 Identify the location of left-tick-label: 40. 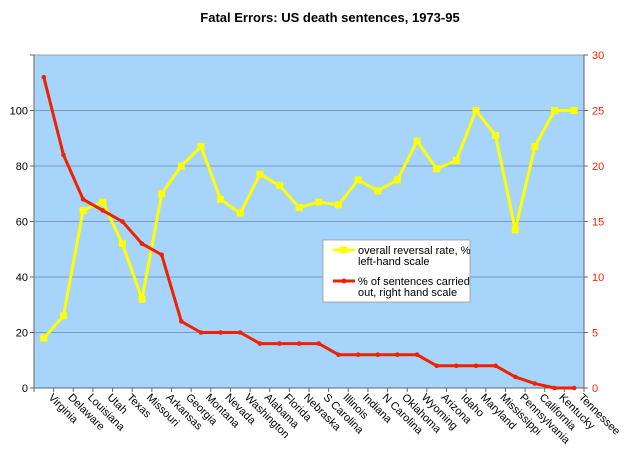
(22, 278).